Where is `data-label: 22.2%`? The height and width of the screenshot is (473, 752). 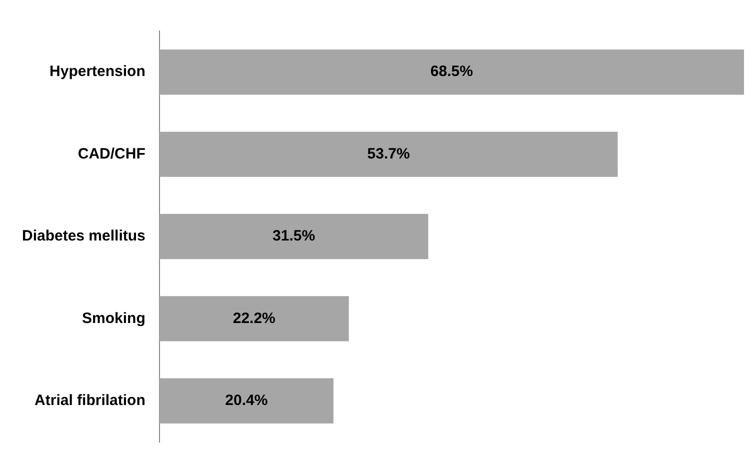 data-label: 22.2% is located at coordinates (254, 318).